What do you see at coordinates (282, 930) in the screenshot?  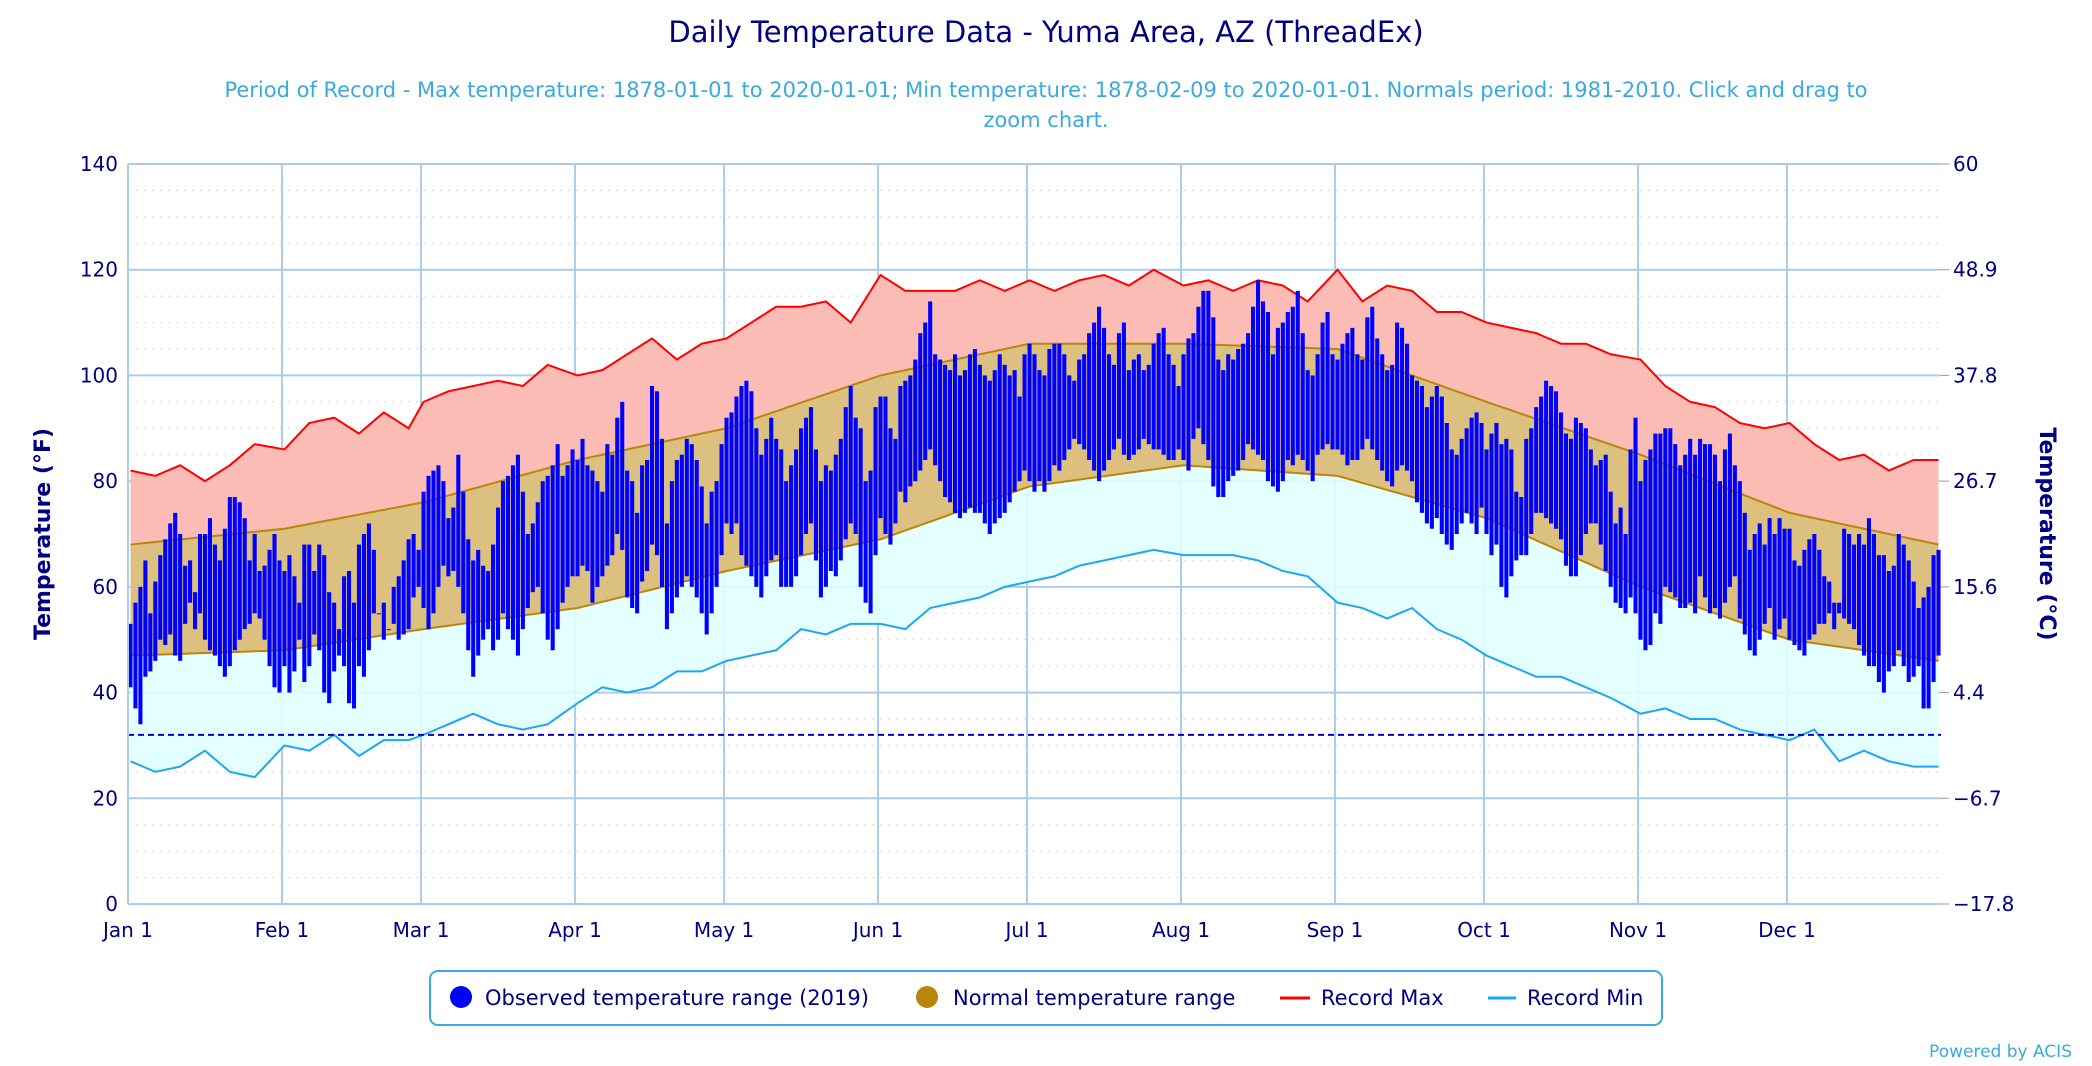 I see `x-tick-label: Feb 1` at bounding box center [282, 930].